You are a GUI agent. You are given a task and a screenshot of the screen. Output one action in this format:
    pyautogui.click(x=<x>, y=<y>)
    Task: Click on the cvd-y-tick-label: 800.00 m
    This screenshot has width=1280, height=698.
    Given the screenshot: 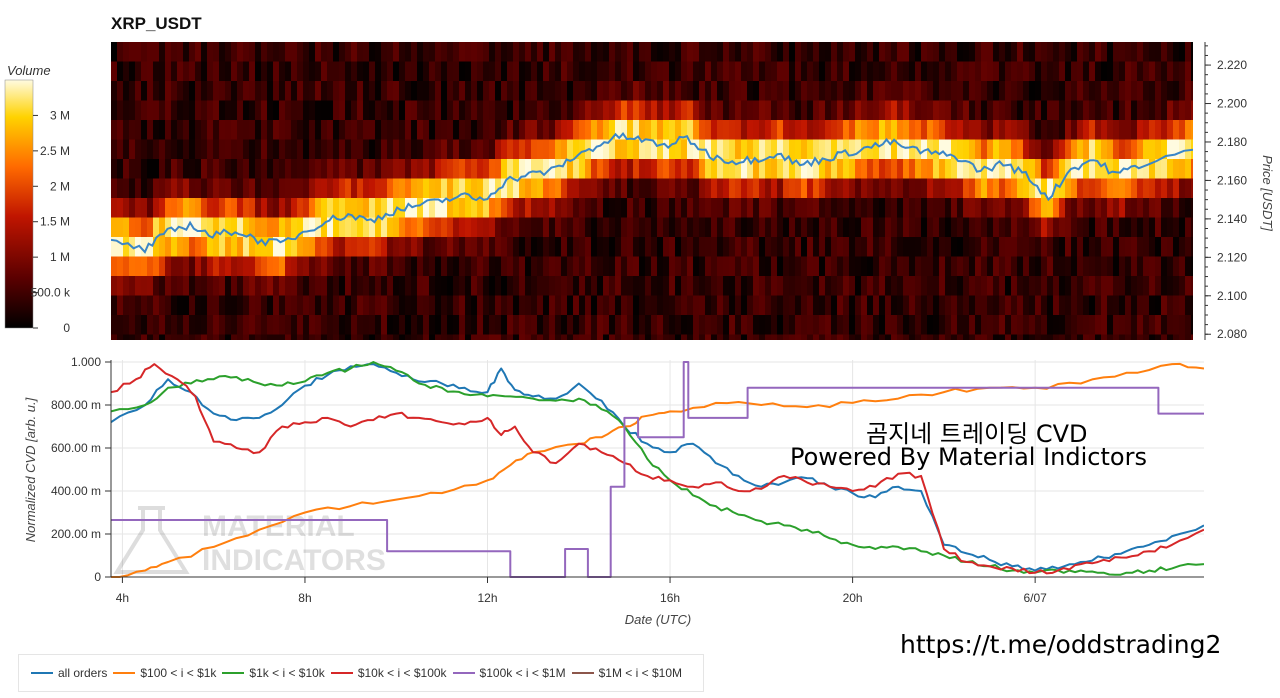 What is the action you would take?
    pyautogui.click(x=76, y=405)
    